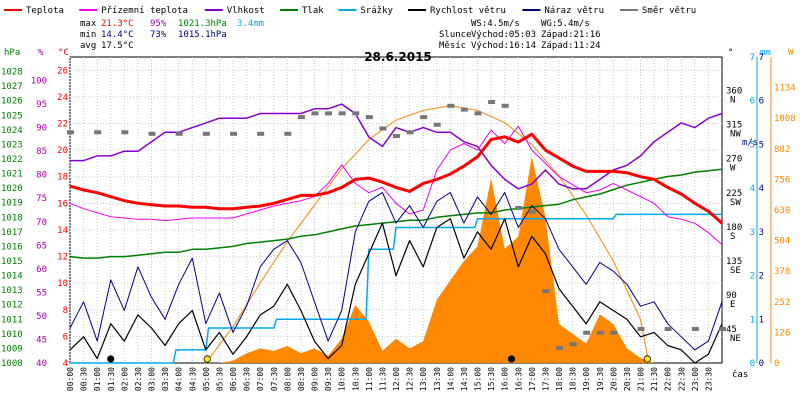  I want to click on x-tick-label: 01:00, so click(97, 379).